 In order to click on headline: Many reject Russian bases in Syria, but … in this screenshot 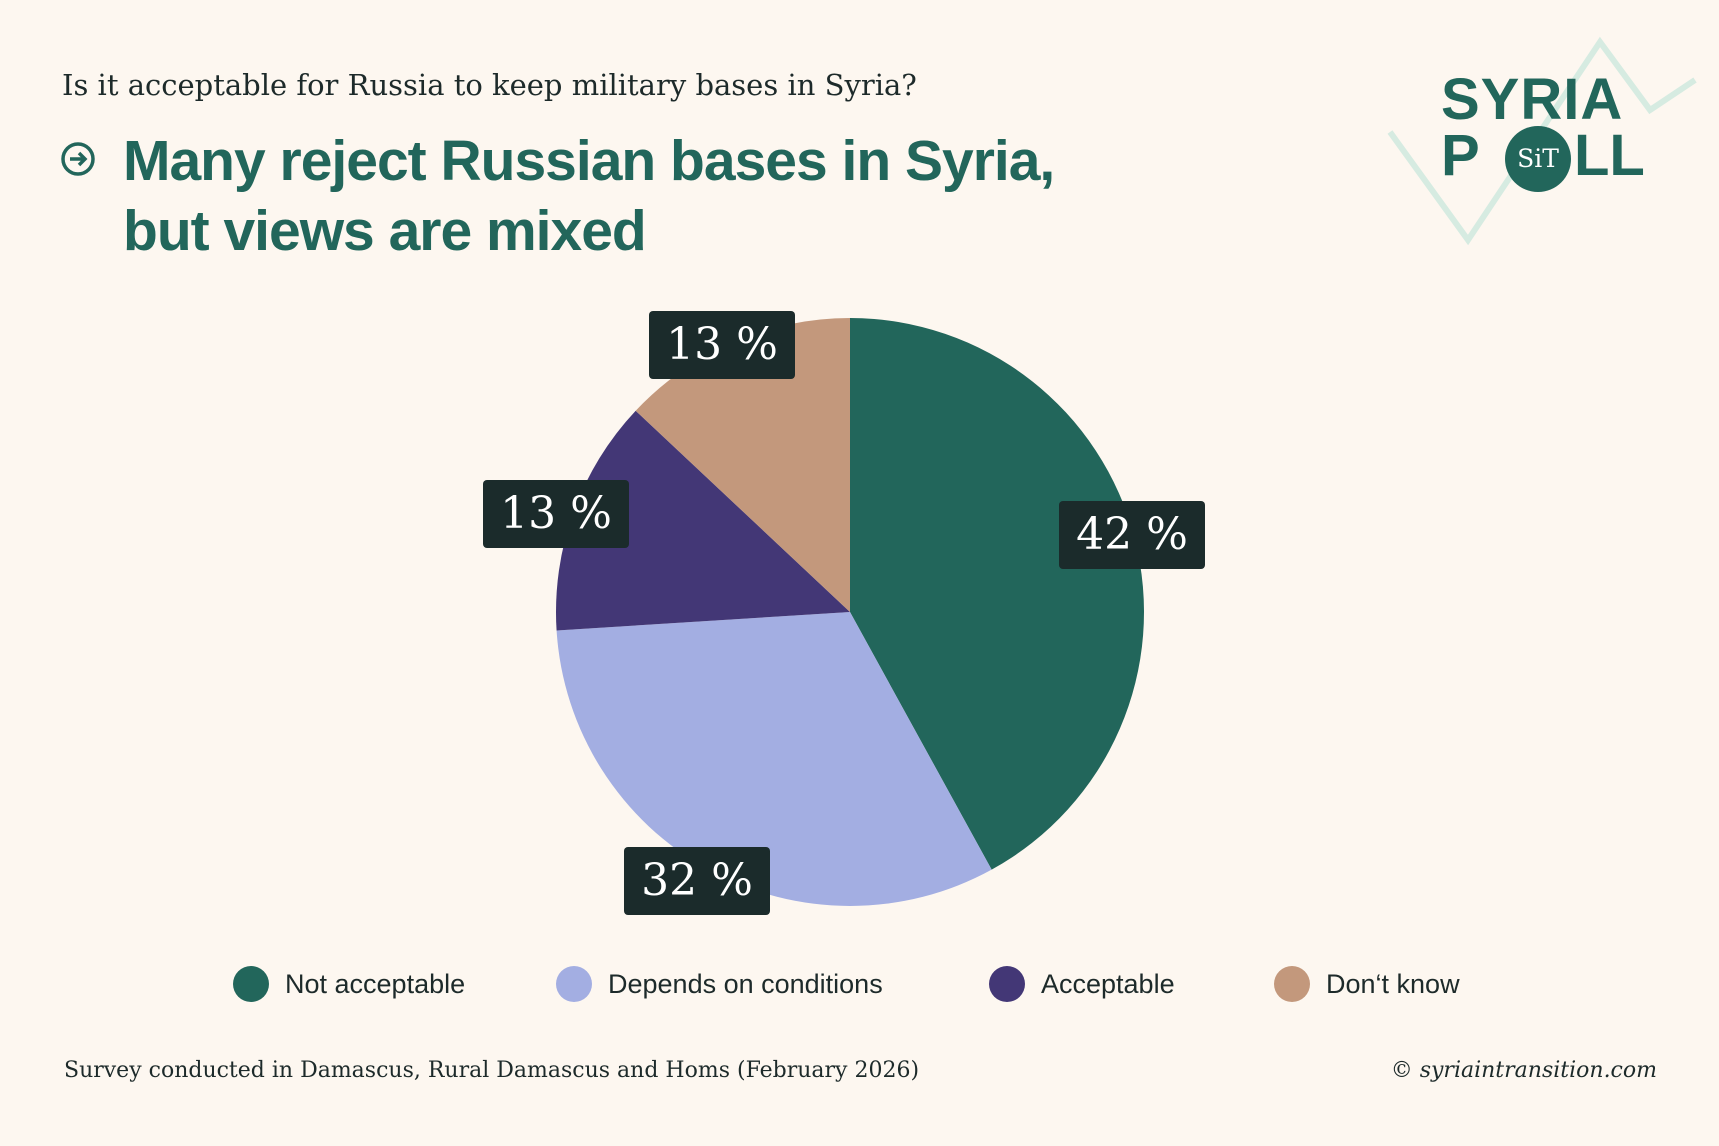, I will do `click(589, 196)`.